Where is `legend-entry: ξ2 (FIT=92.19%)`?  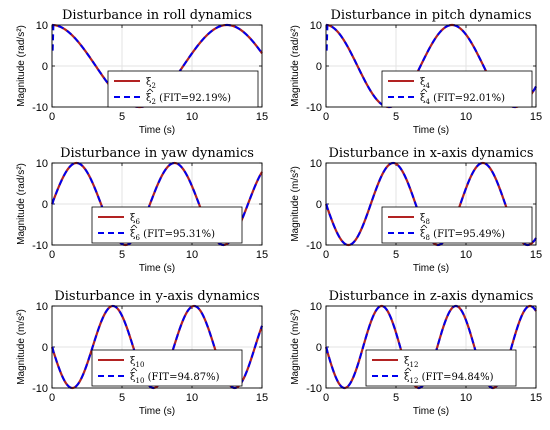
legend-entry: ξ2 (FIT=92.19%) is located at coordinates (188, 99).